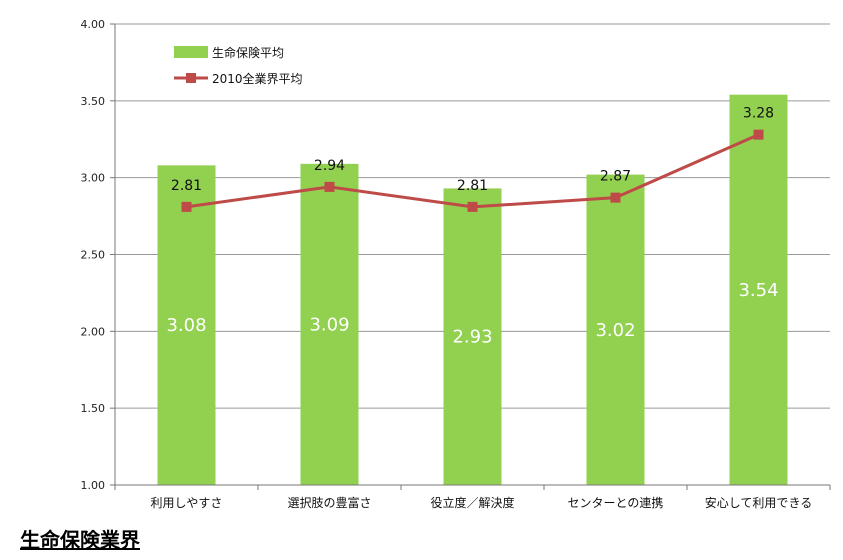 This screenshot has width=843, height=560. What do you see at coordinates (615, 177) in the screenshot?
I see `line-value-label: 2.87` at bounding box center [615, 177].